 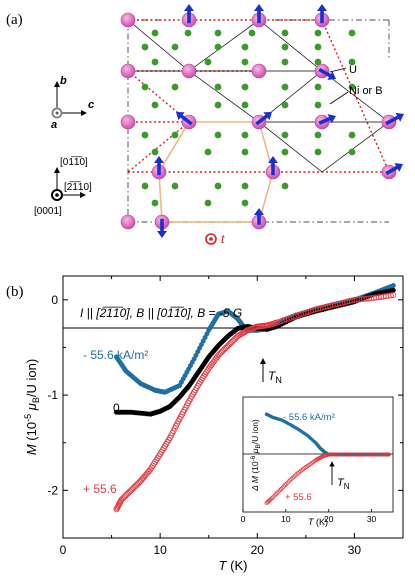 What do you see at coordinates (161, 313) in the screenshot?
I see `measurement-condition: I || [2̅1̅1̅0], B || [01̅1̅0], B = -5 G` at bounding box center [161, 313].